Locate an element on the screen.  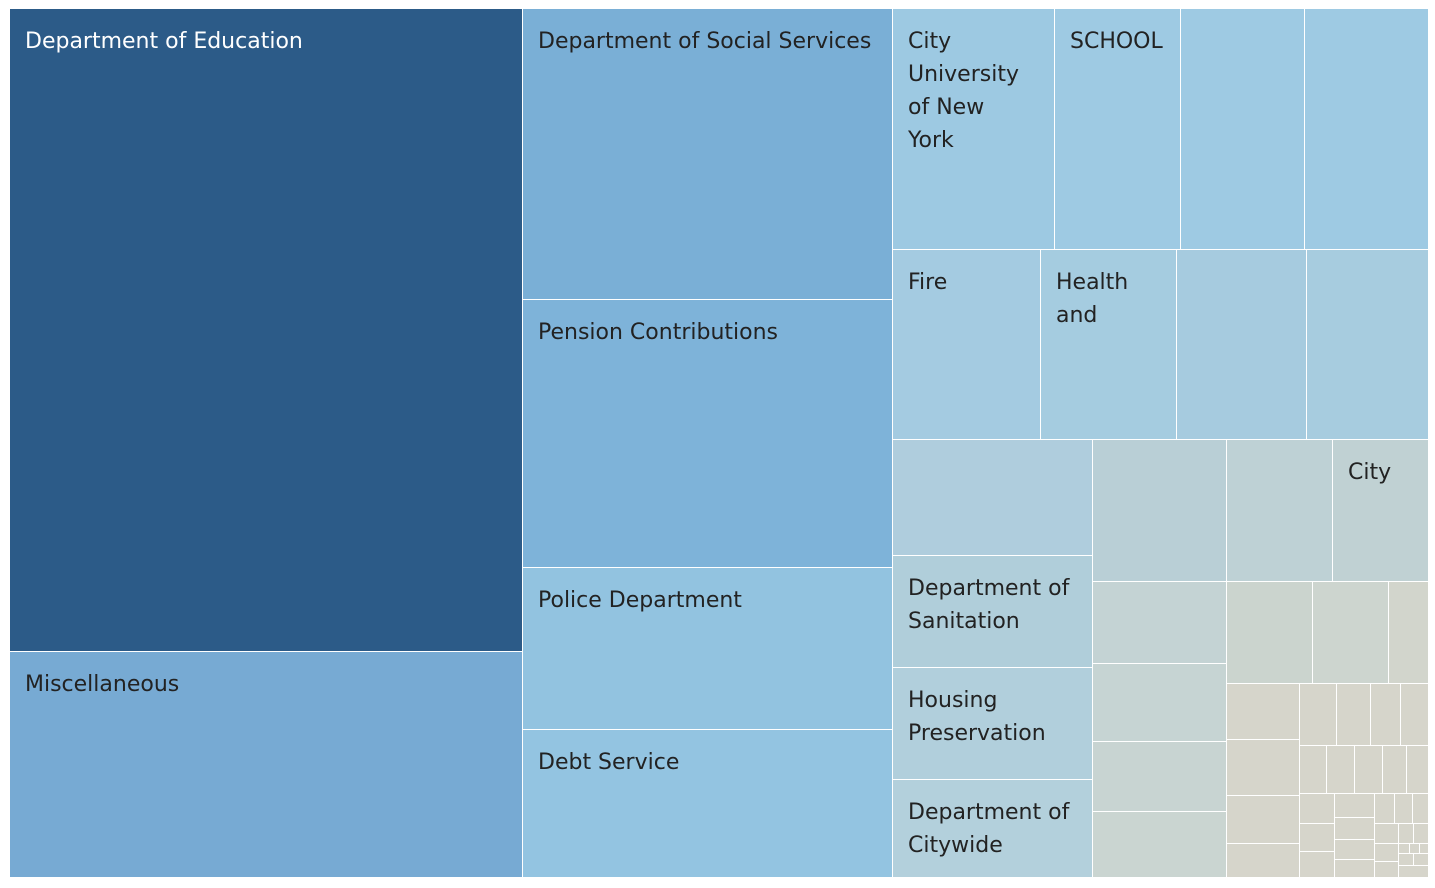
tile-city-university-of-new-york: City University of New York is located at coordinates (973, 129).